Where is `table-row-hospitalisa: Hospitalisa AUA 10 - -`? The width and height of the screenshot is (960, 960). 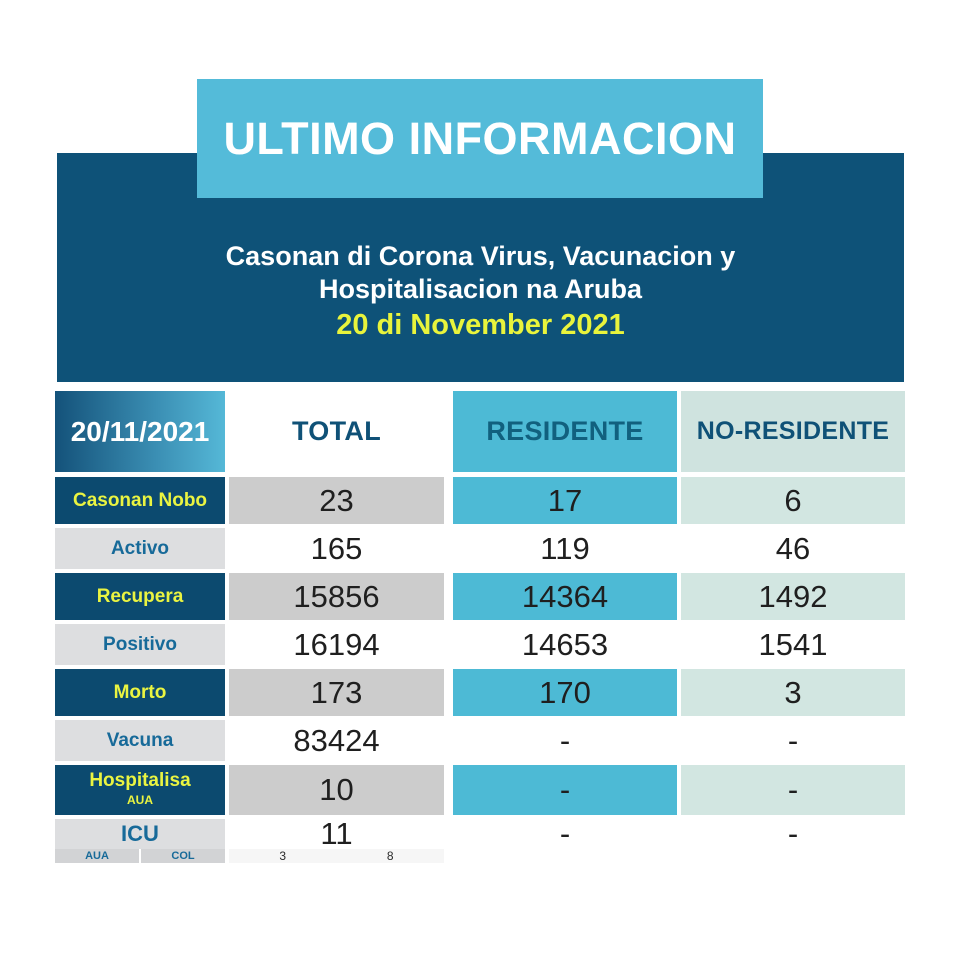
table-row-hospitalisa: Hospitalisa AUA 10 - - is located at coordinates (480, 790).